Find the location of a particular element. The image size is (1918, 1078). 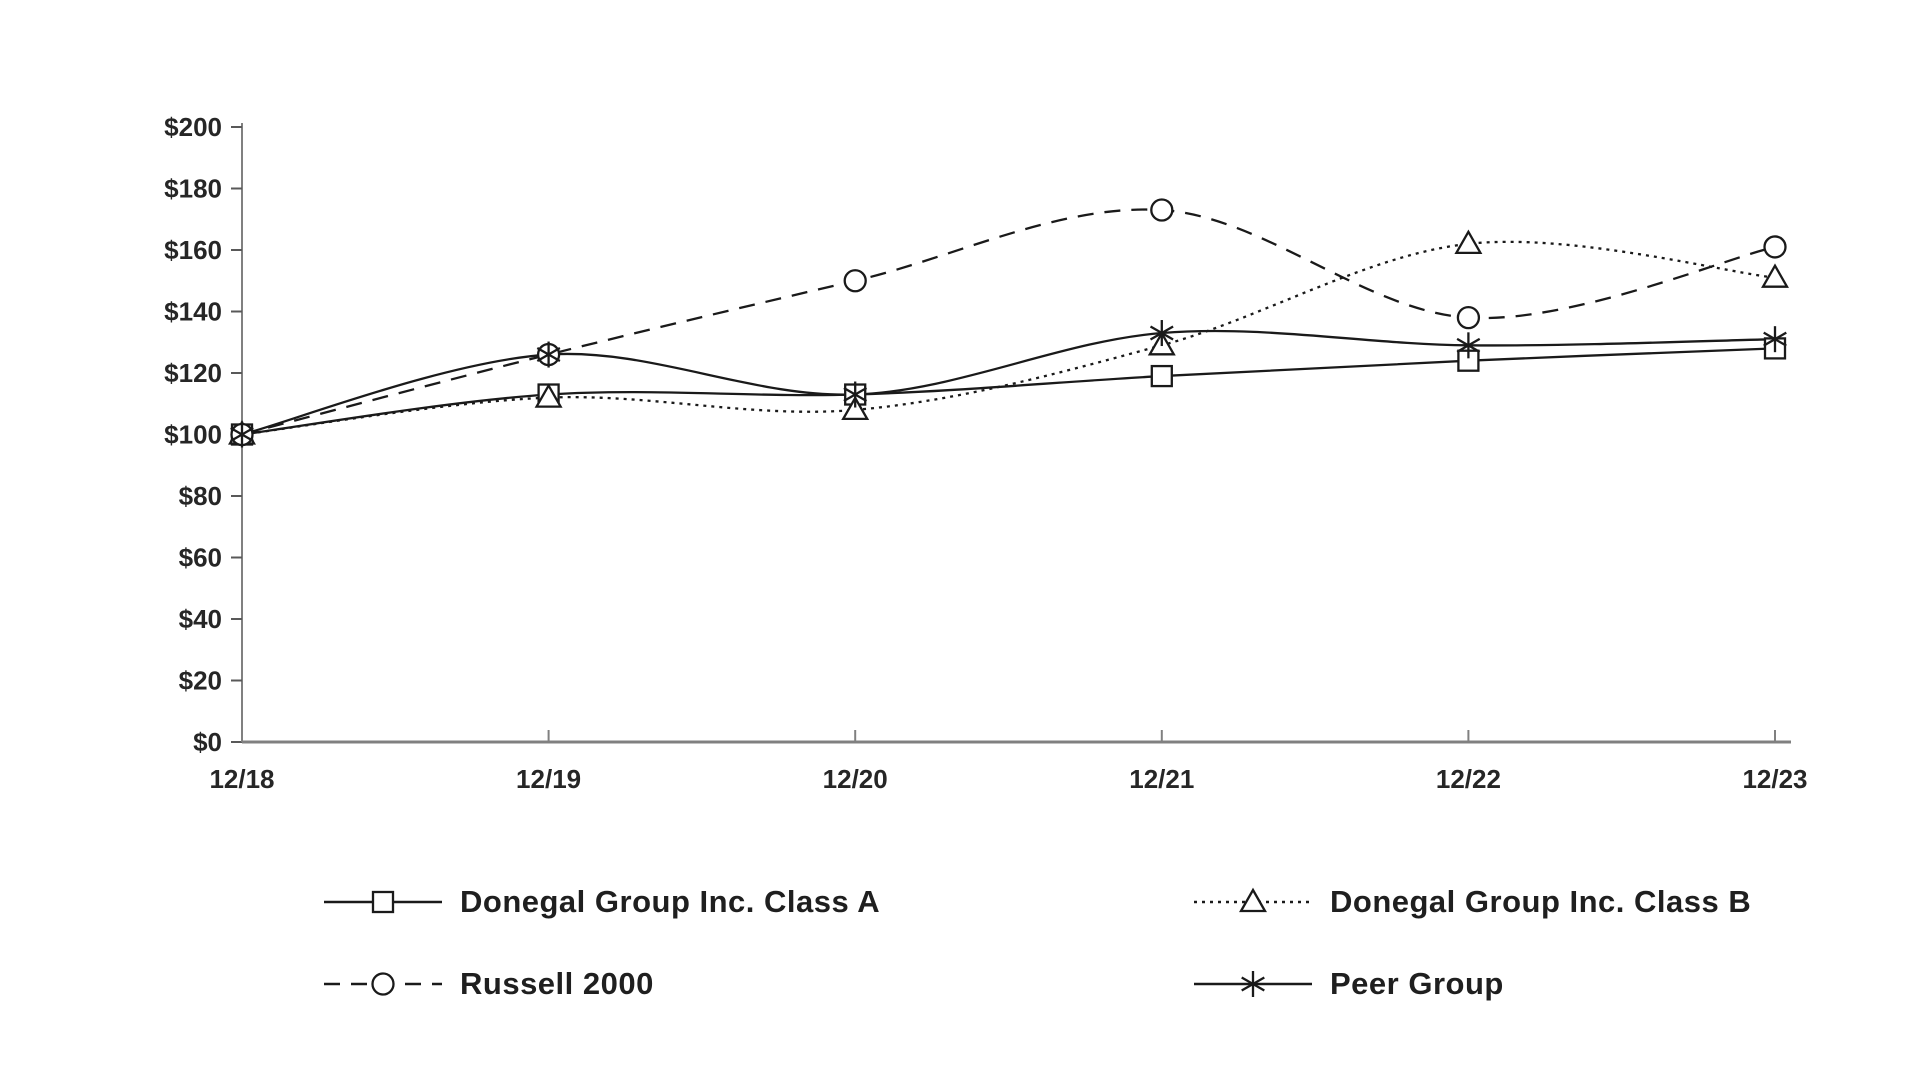

legend-sample-russell-2000 is located at coordinates (383, 984).